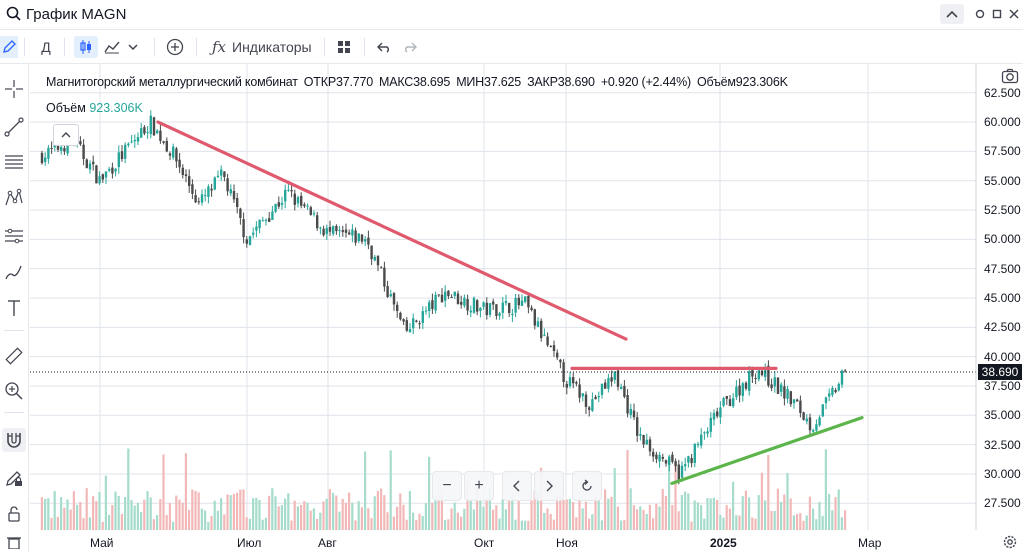  Describe the element at coordinates (410, 47) in the screenshot. I see `redo-icon` at that location.